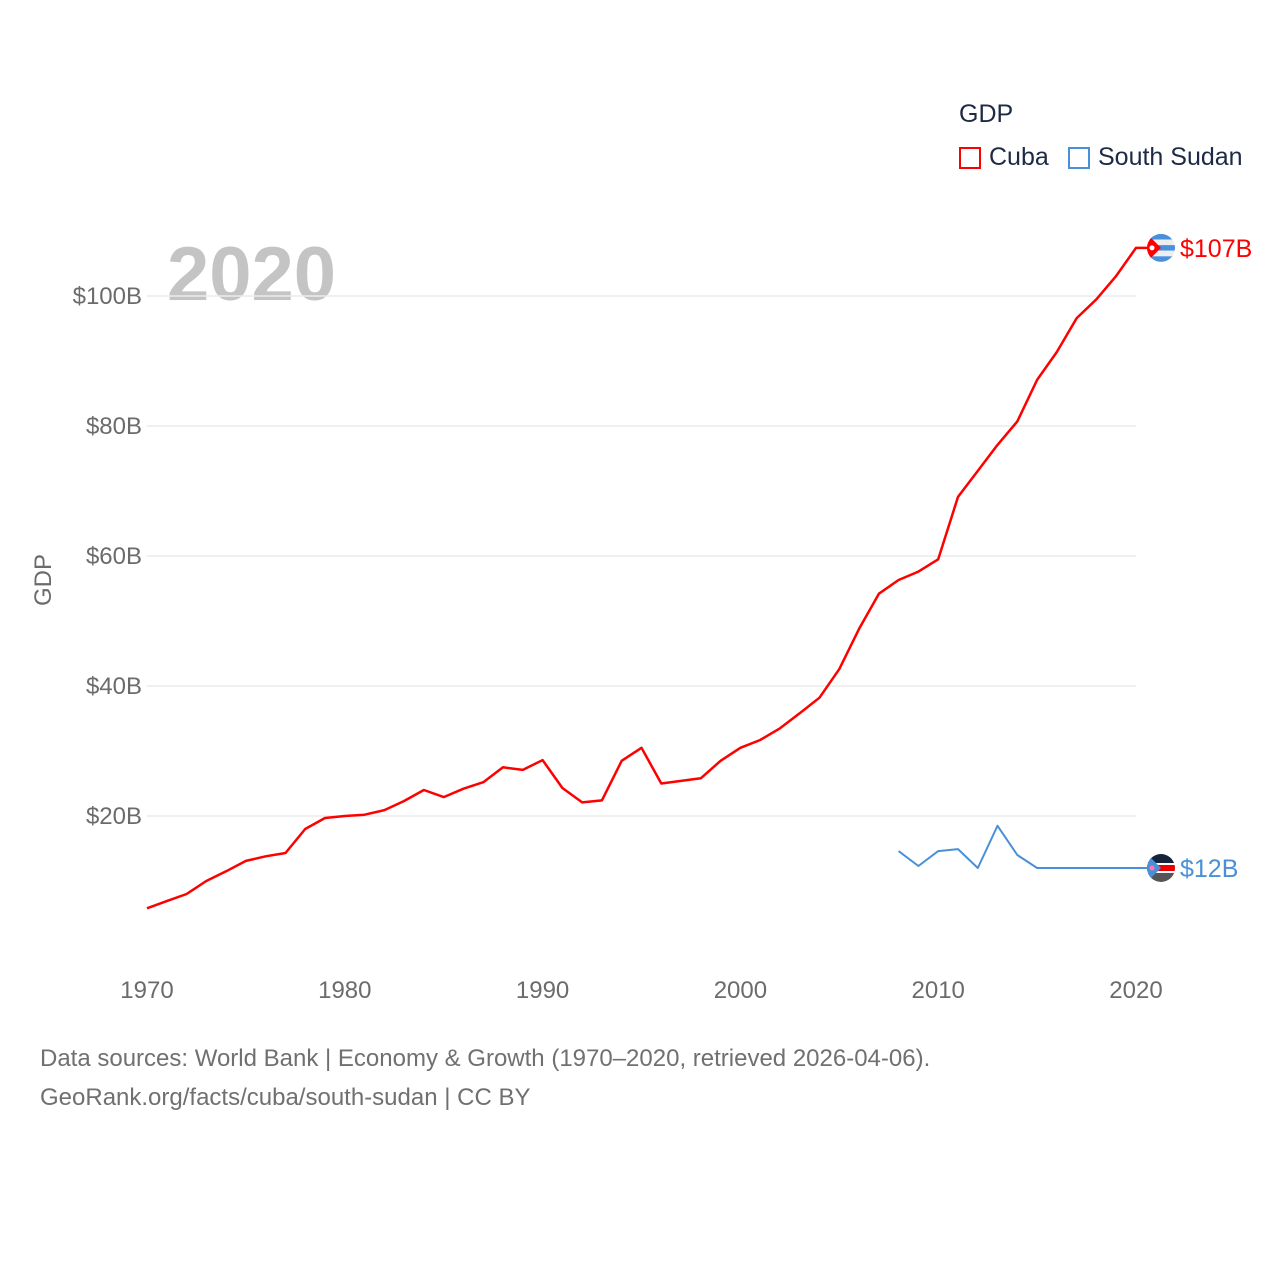  I want to click on legend-swatch-cuba, so click(970, 157).